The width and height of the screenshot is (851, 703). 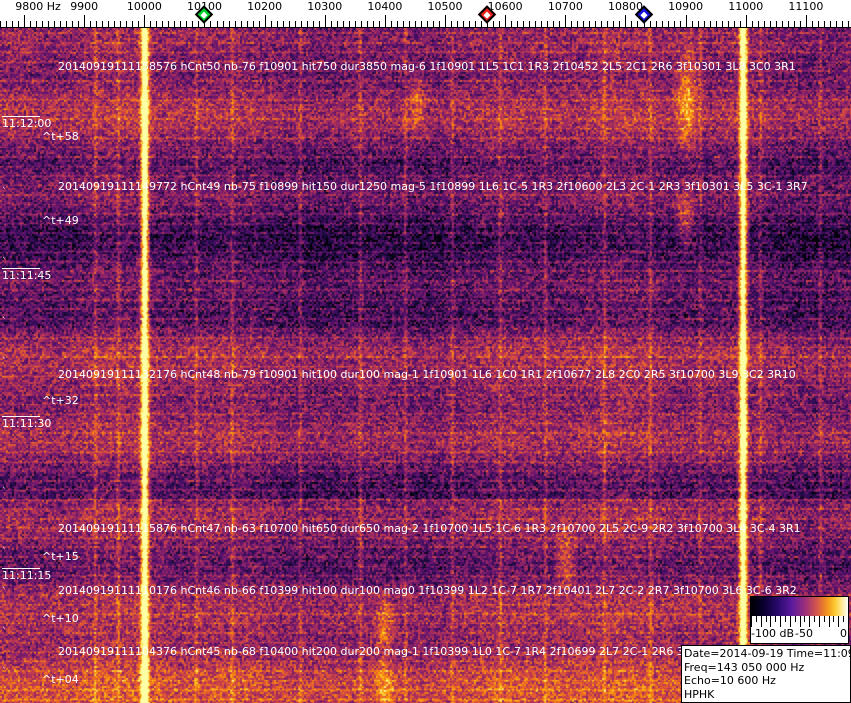 I want to click on info-station: HPHK, so click(x=699, y=694).